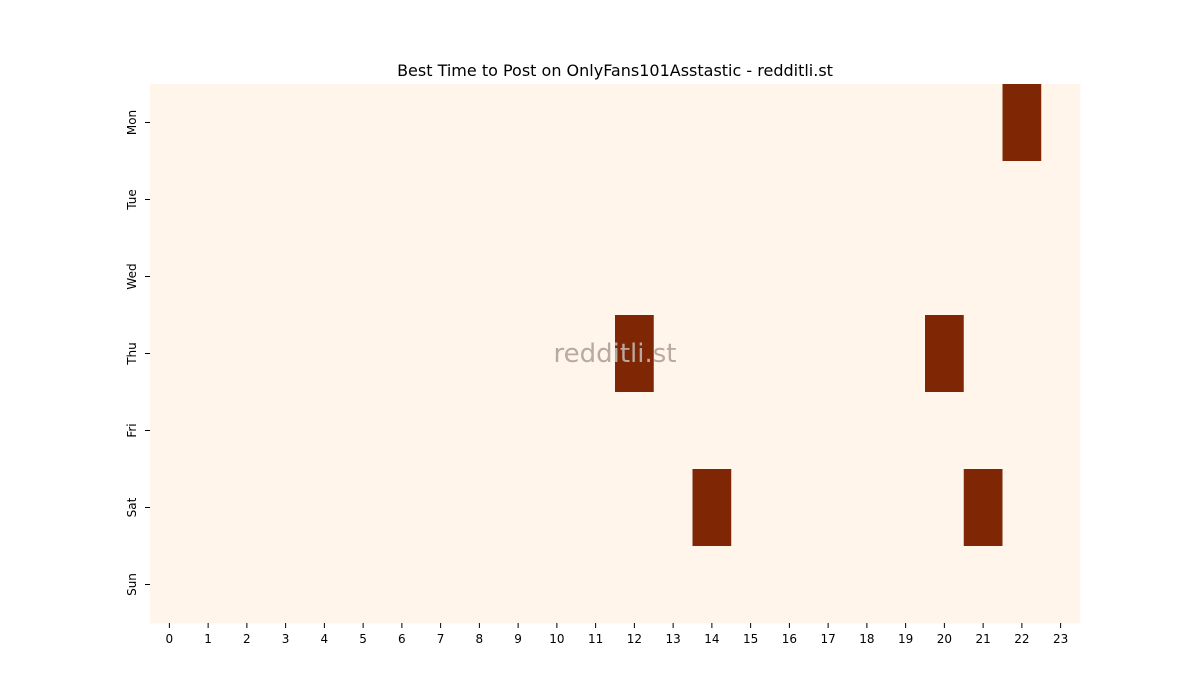 The image size is (1200, 700). Describe the element at coordinates (750, 639) in the screenshot. I see `x-tick-label: 15` at that location.